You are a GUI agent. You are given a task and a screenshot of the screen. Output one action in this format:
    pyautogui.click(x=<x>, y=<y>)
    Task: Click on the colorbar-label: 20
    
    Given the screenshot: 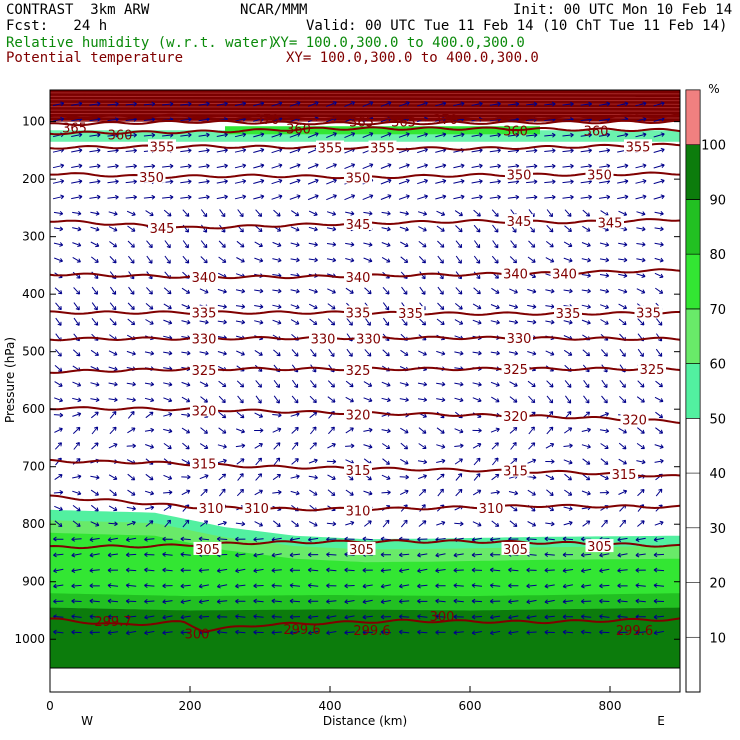 What is the action you would take?
    pyautogui.click(x=717, y=584)
    